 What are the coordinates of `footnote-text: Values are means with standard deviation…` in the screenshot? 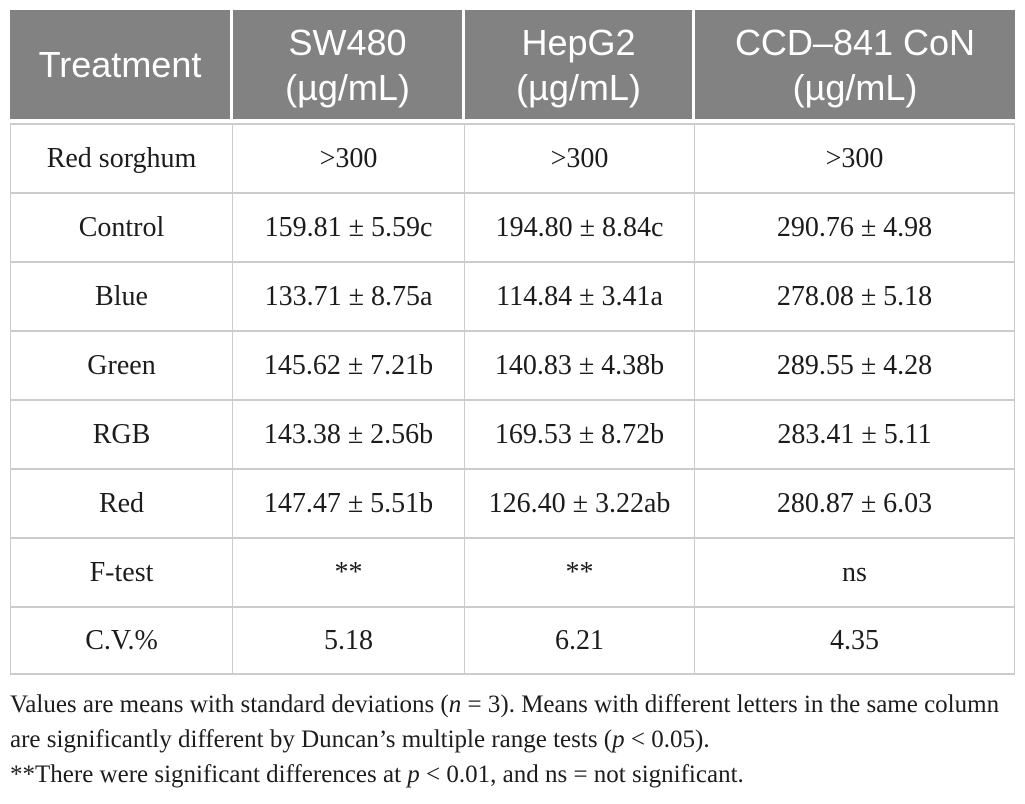 It's located at (229, 704).